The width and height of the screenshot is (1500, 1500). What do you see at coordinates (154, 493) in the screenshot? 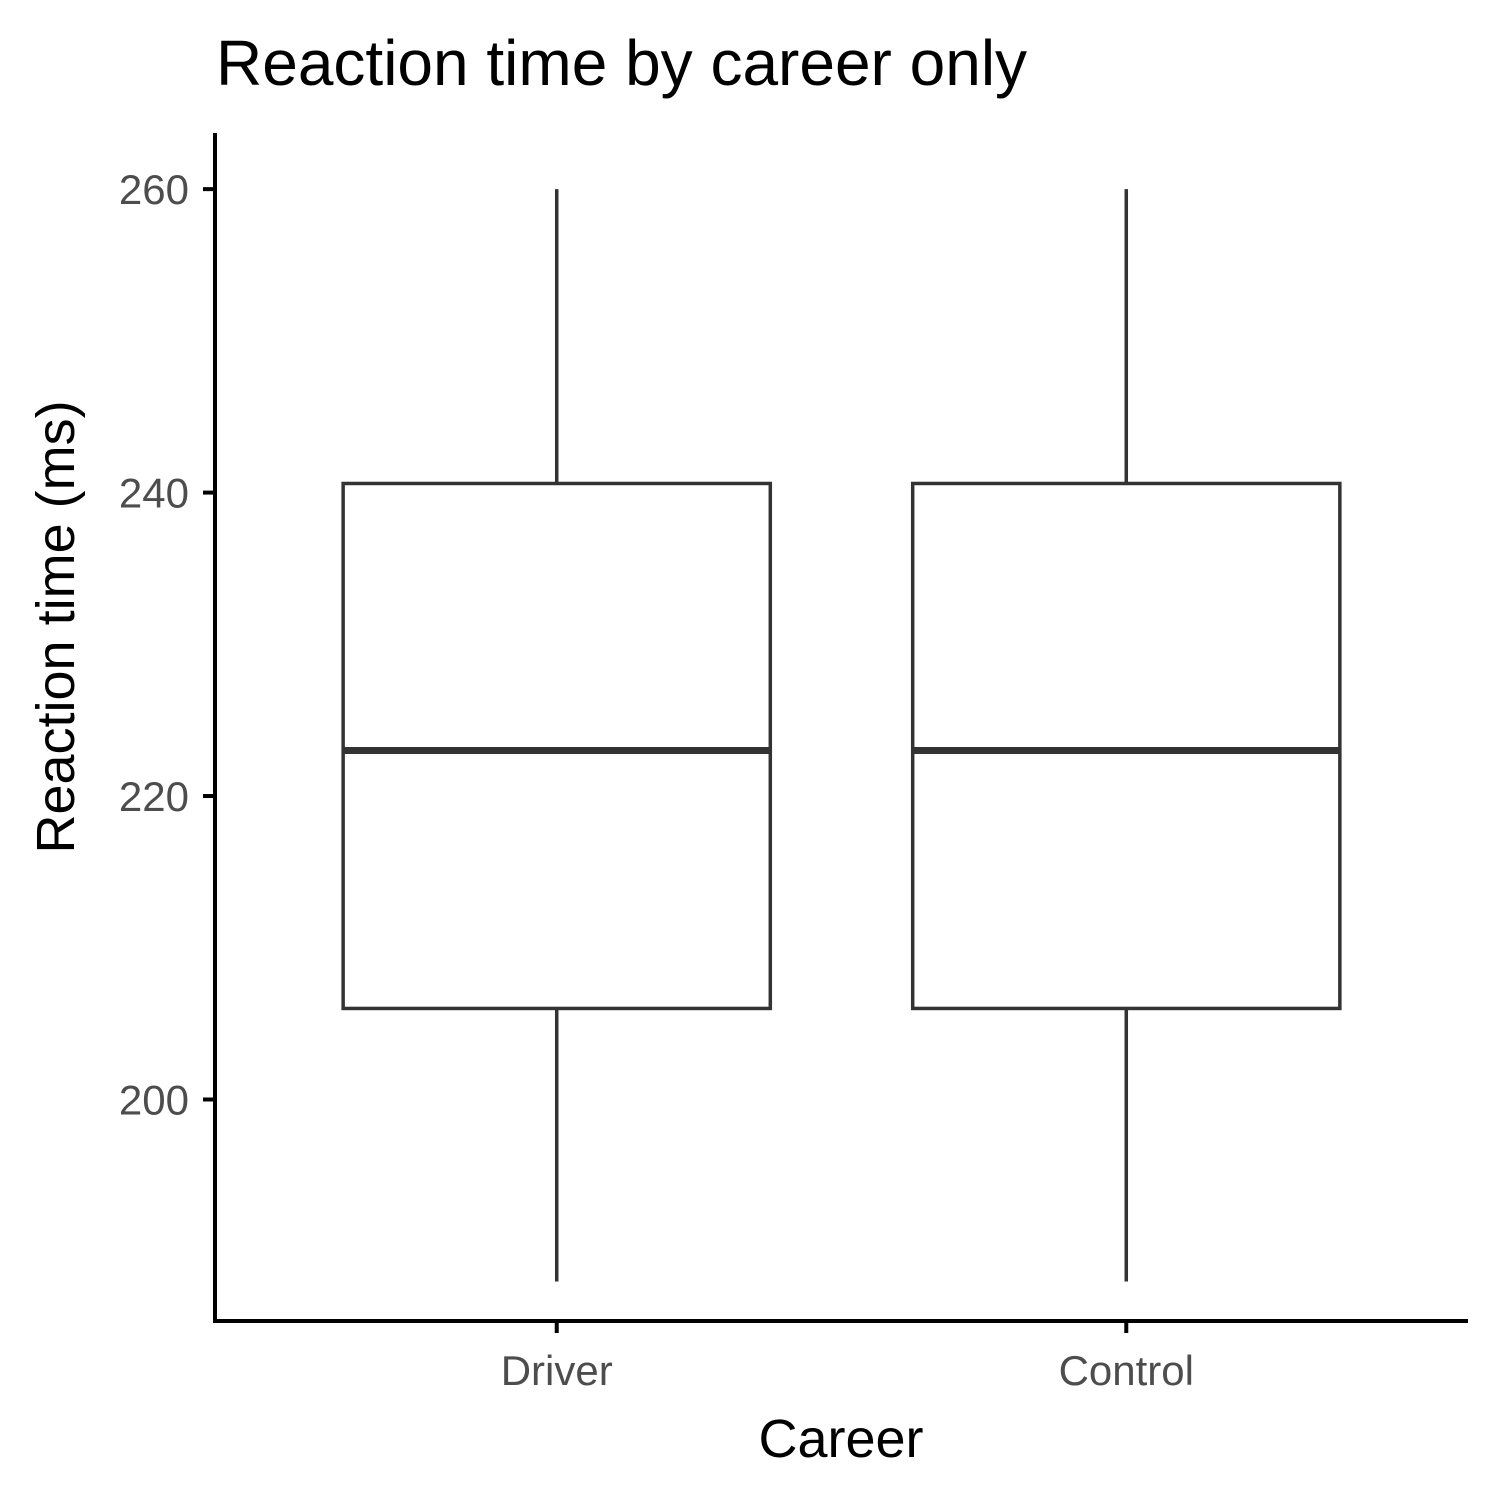
I see `y-tick-label-240: 240` at bounding box center [154, 493].